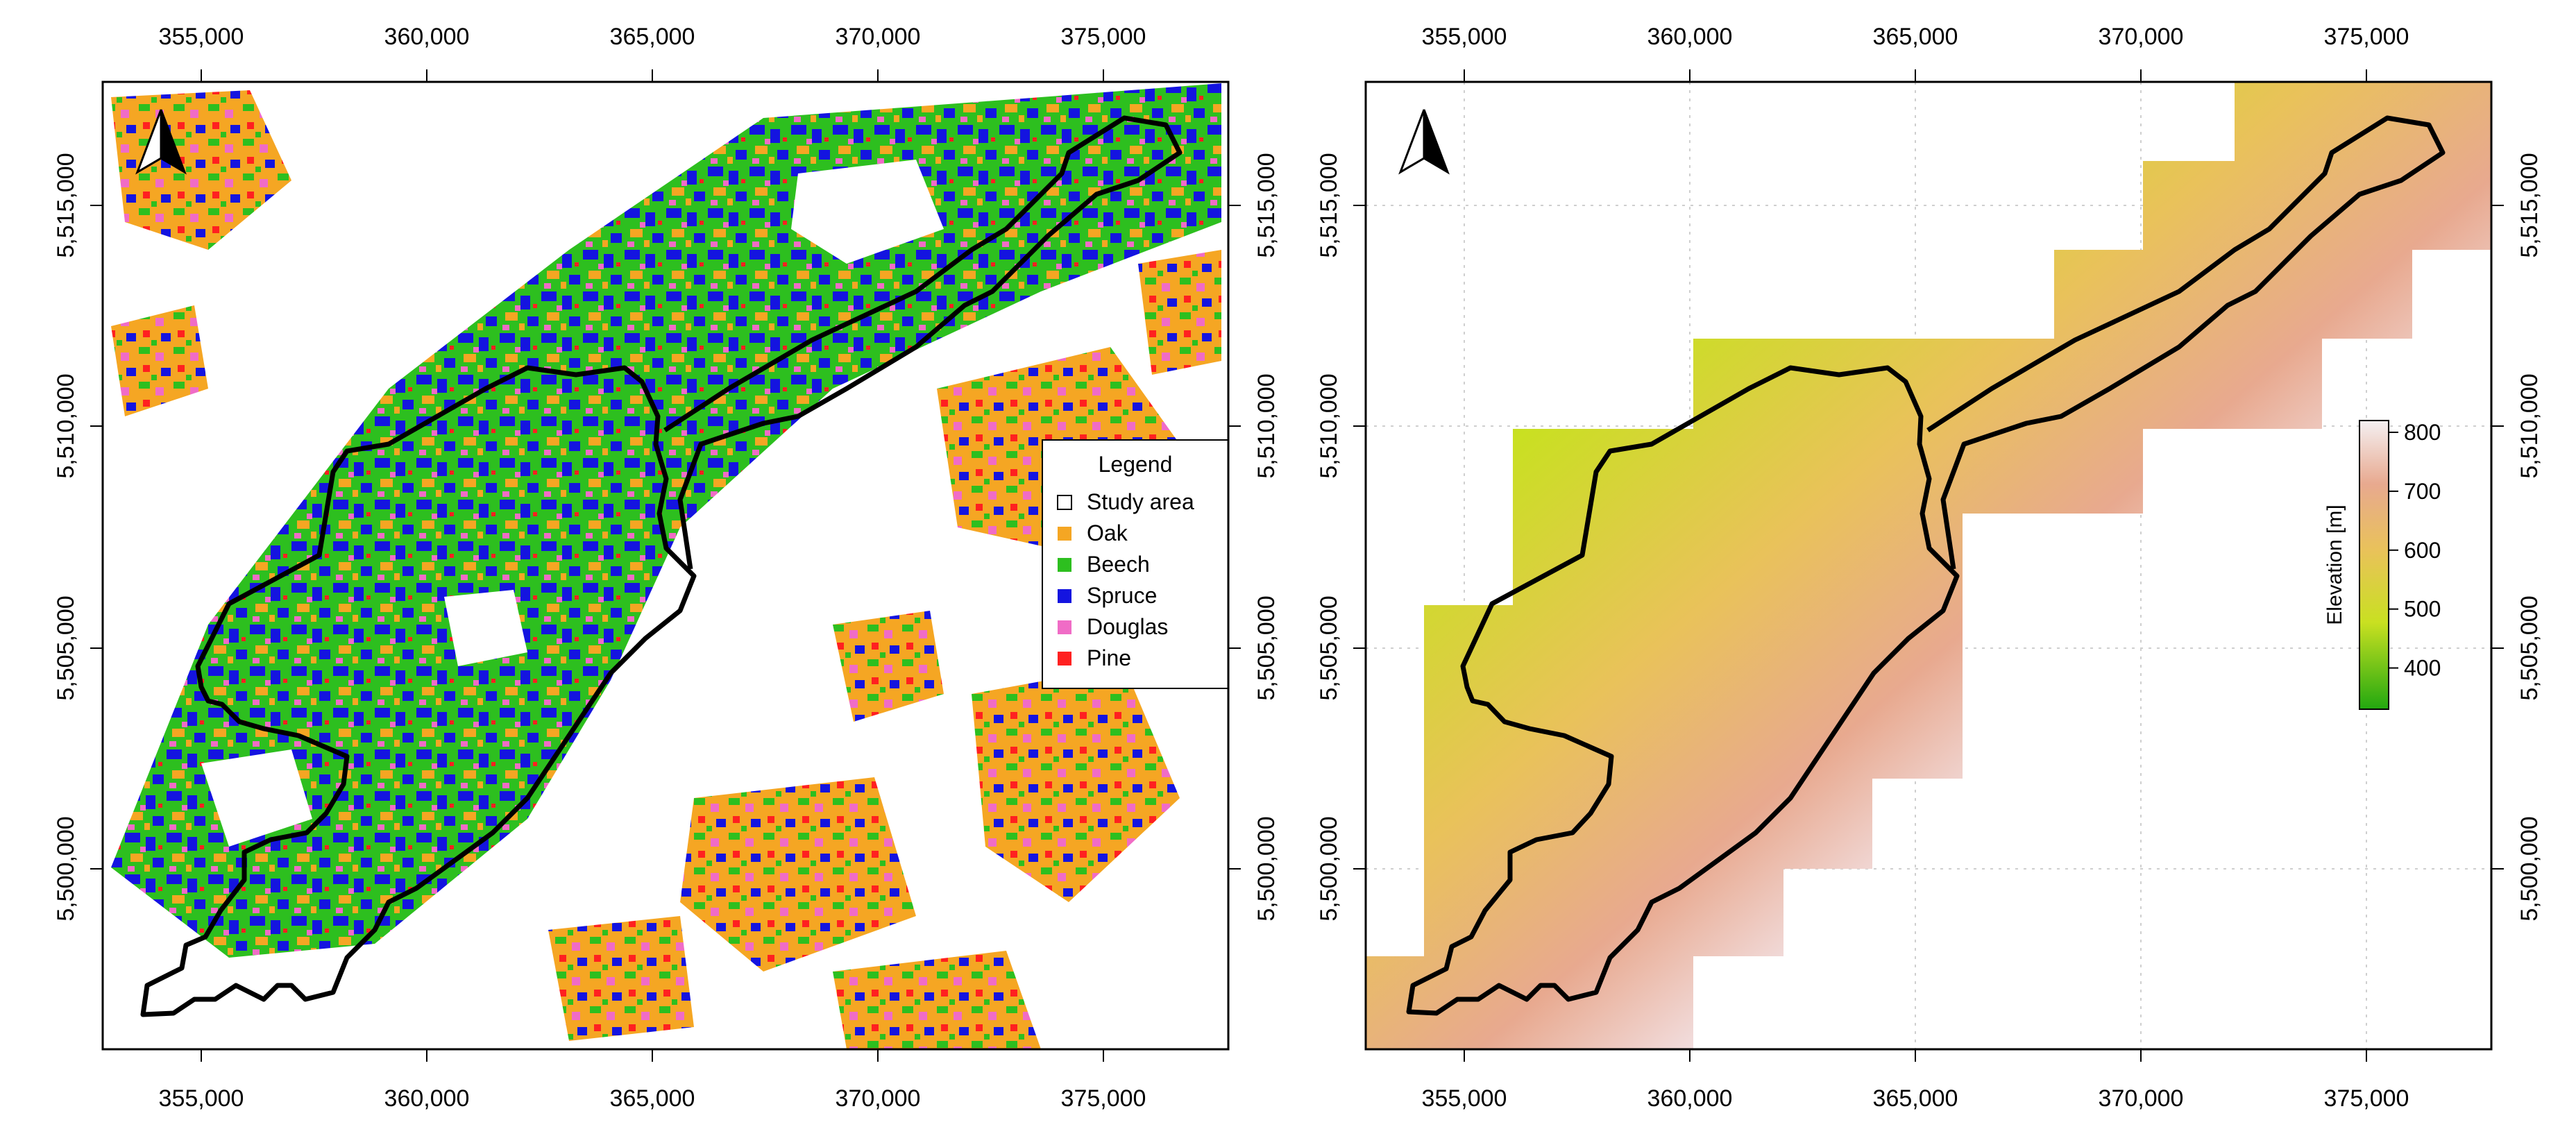  I want to click on colorbar-label: Elevation [m], so click(2334, 565).